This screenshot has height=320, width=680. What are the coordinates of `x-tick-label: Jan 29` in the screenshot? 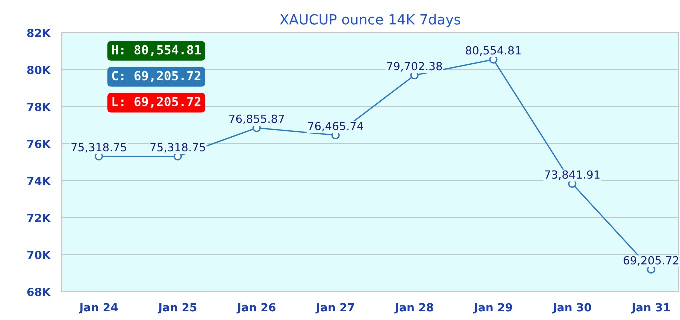 It's located at (493, 308).